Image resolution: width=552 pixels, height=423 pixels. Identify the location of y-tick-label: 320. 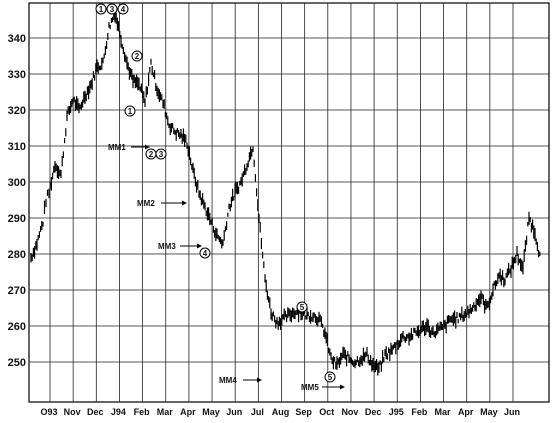
(17, 111).